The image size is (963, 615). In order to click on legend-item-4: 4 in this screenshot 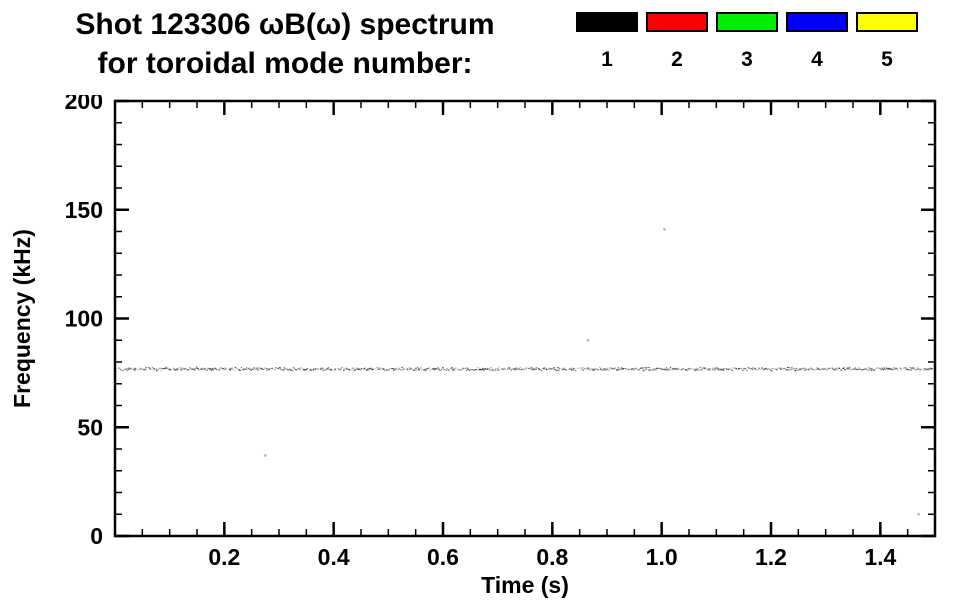, I will do `click(817, 42)`.